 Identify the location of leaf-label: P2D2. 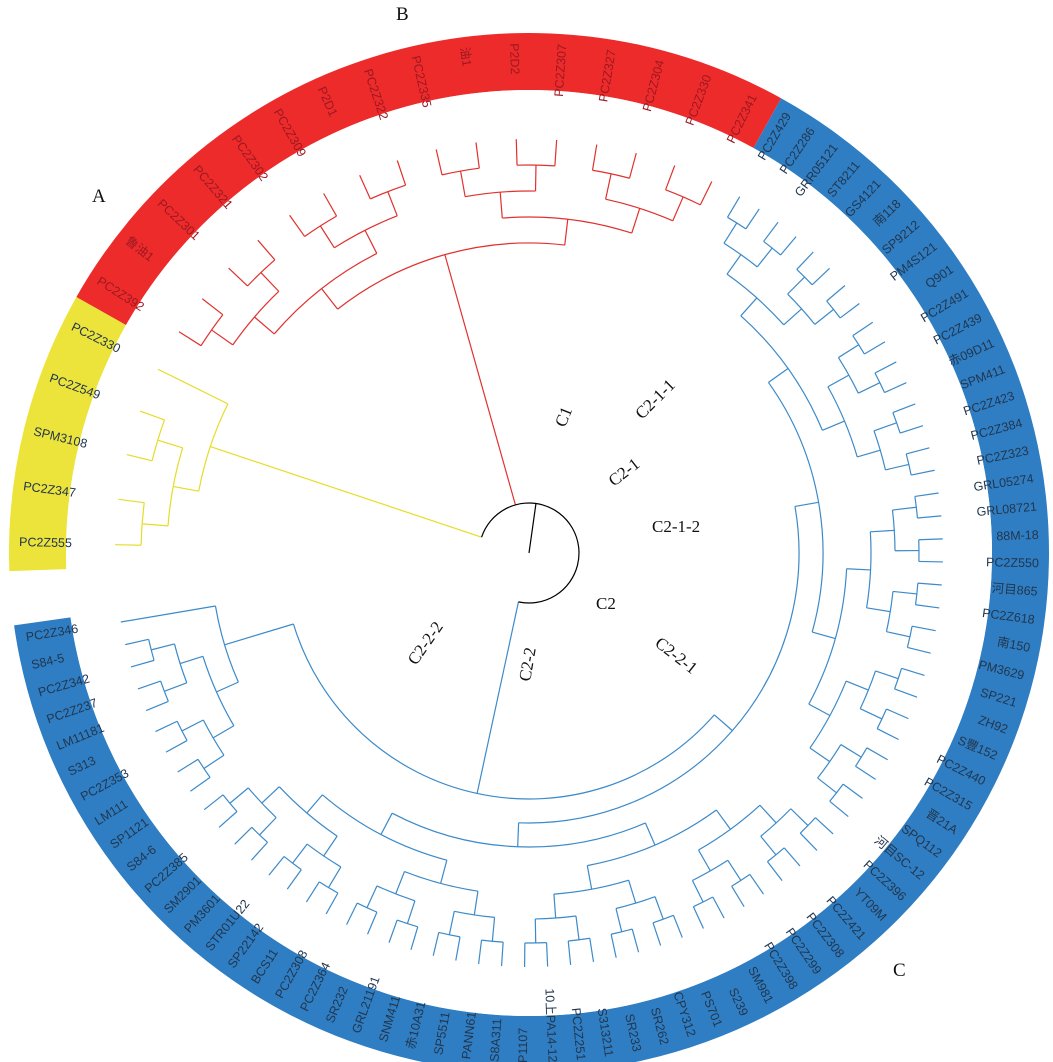
(514, 59).